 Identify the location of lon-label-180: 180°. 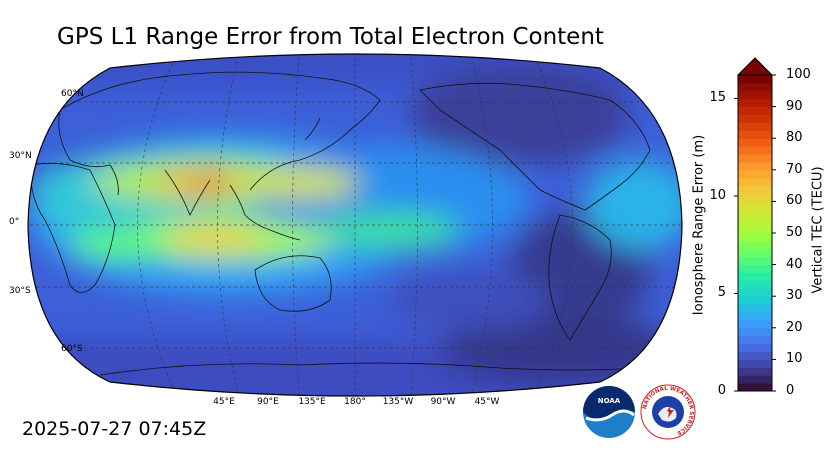
(355, 402).